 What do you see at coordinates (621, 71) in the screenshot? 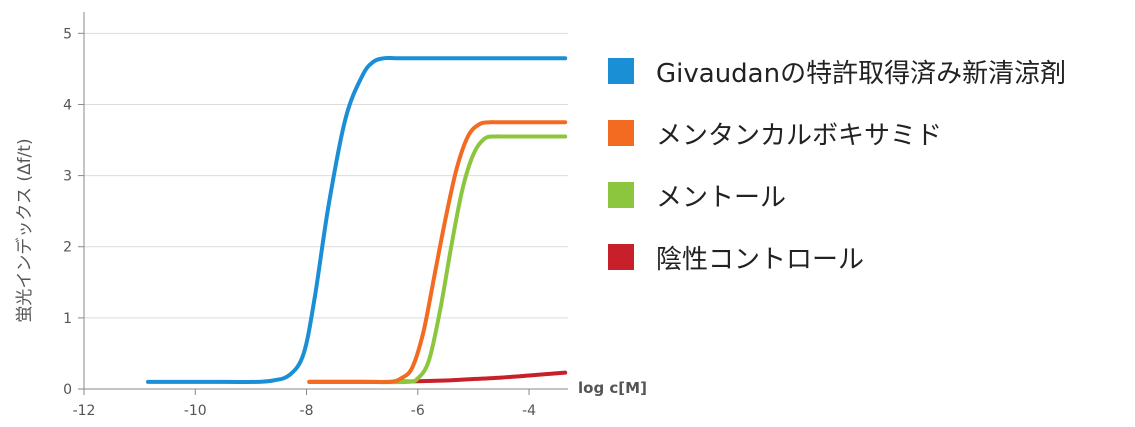
I see `legend-swatch-givaudan` at bounding box center [621, 71].